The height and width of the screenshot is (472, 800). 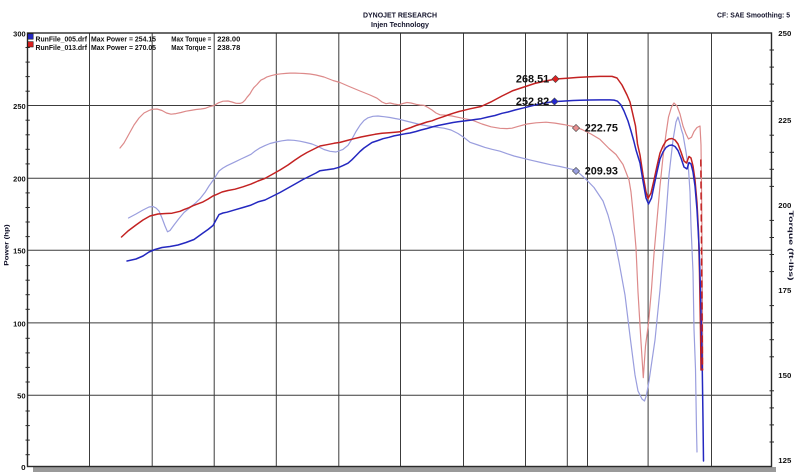 What do you see at coordinates (19, 324) in the screenshot?
I see `svg-text: 100` at bounding box center [19, 324].